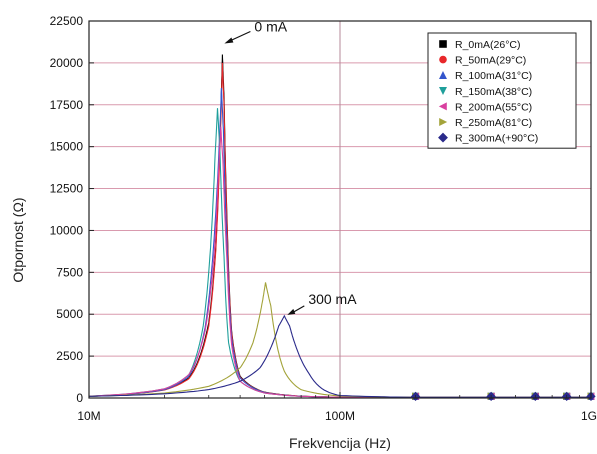 The image size is (597, 454). What do you see at coordinates (67, 105) in the screenshot?
I see `y-tick-label: 17500` at bounding box center [67, 105].